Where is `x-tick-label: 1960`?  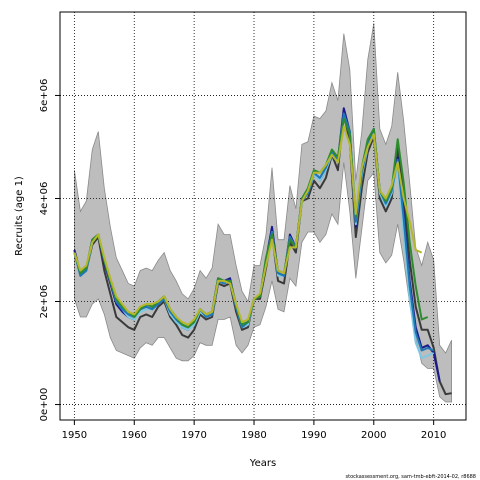
x-tick-label: 1960 is located at coordinates (134, 435).